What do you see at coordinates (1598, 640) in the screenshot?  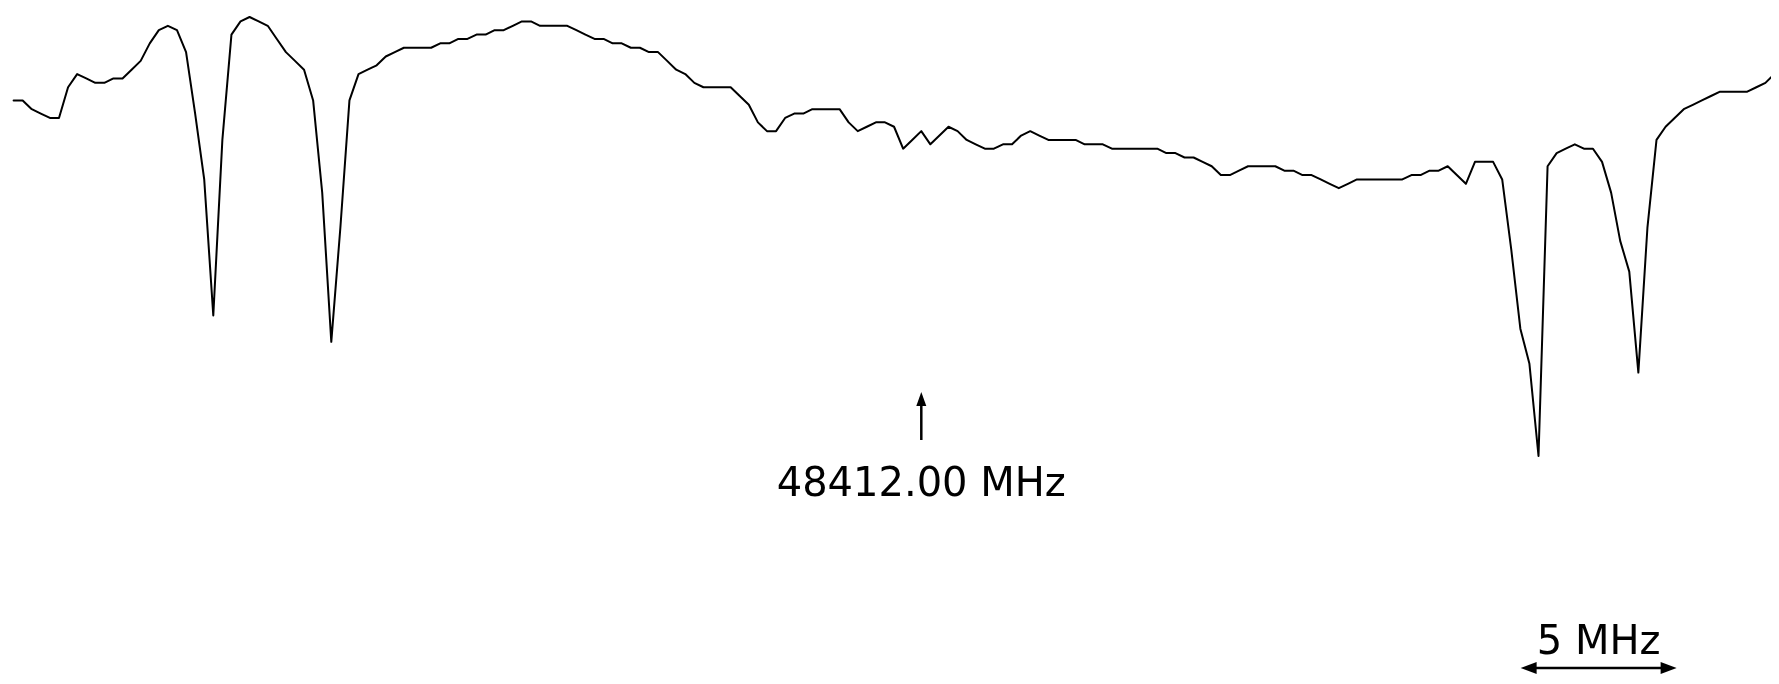 I see `text: 5 MHz` at bounding box center [1598, 640].